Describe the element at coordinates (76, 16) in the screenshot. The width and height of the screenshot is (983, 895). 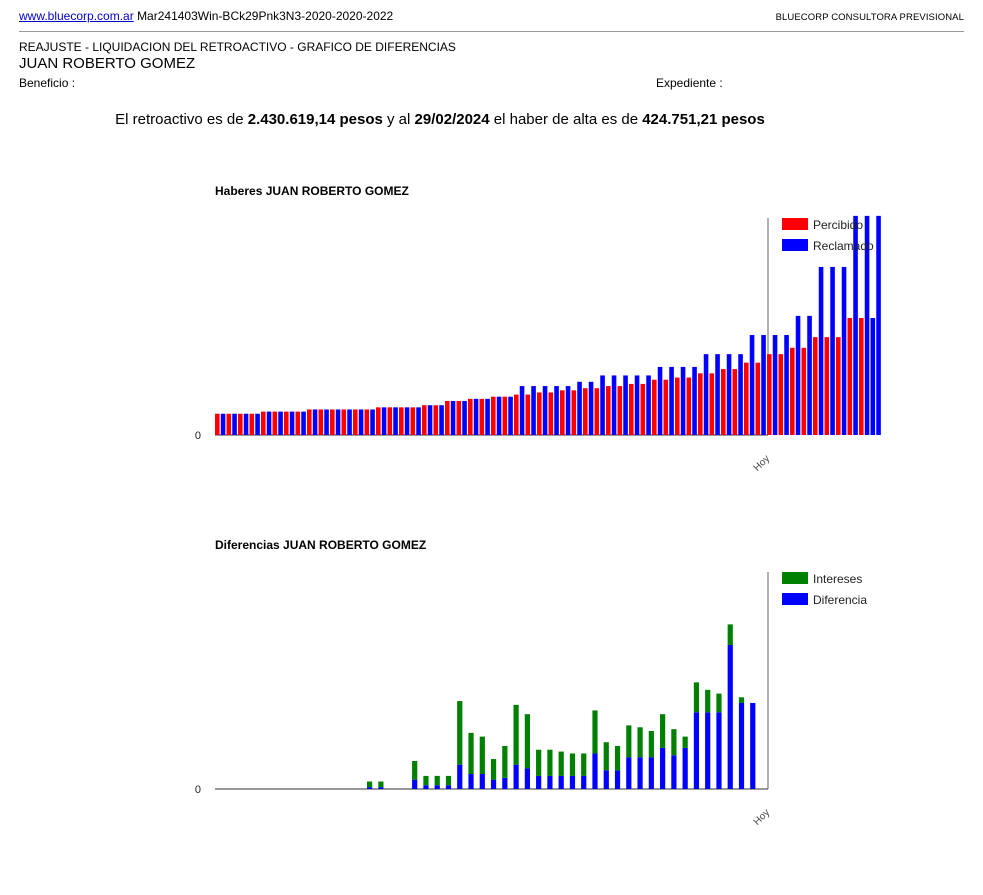
I see `site-link: www.bluecorp.com.ar` at that location.